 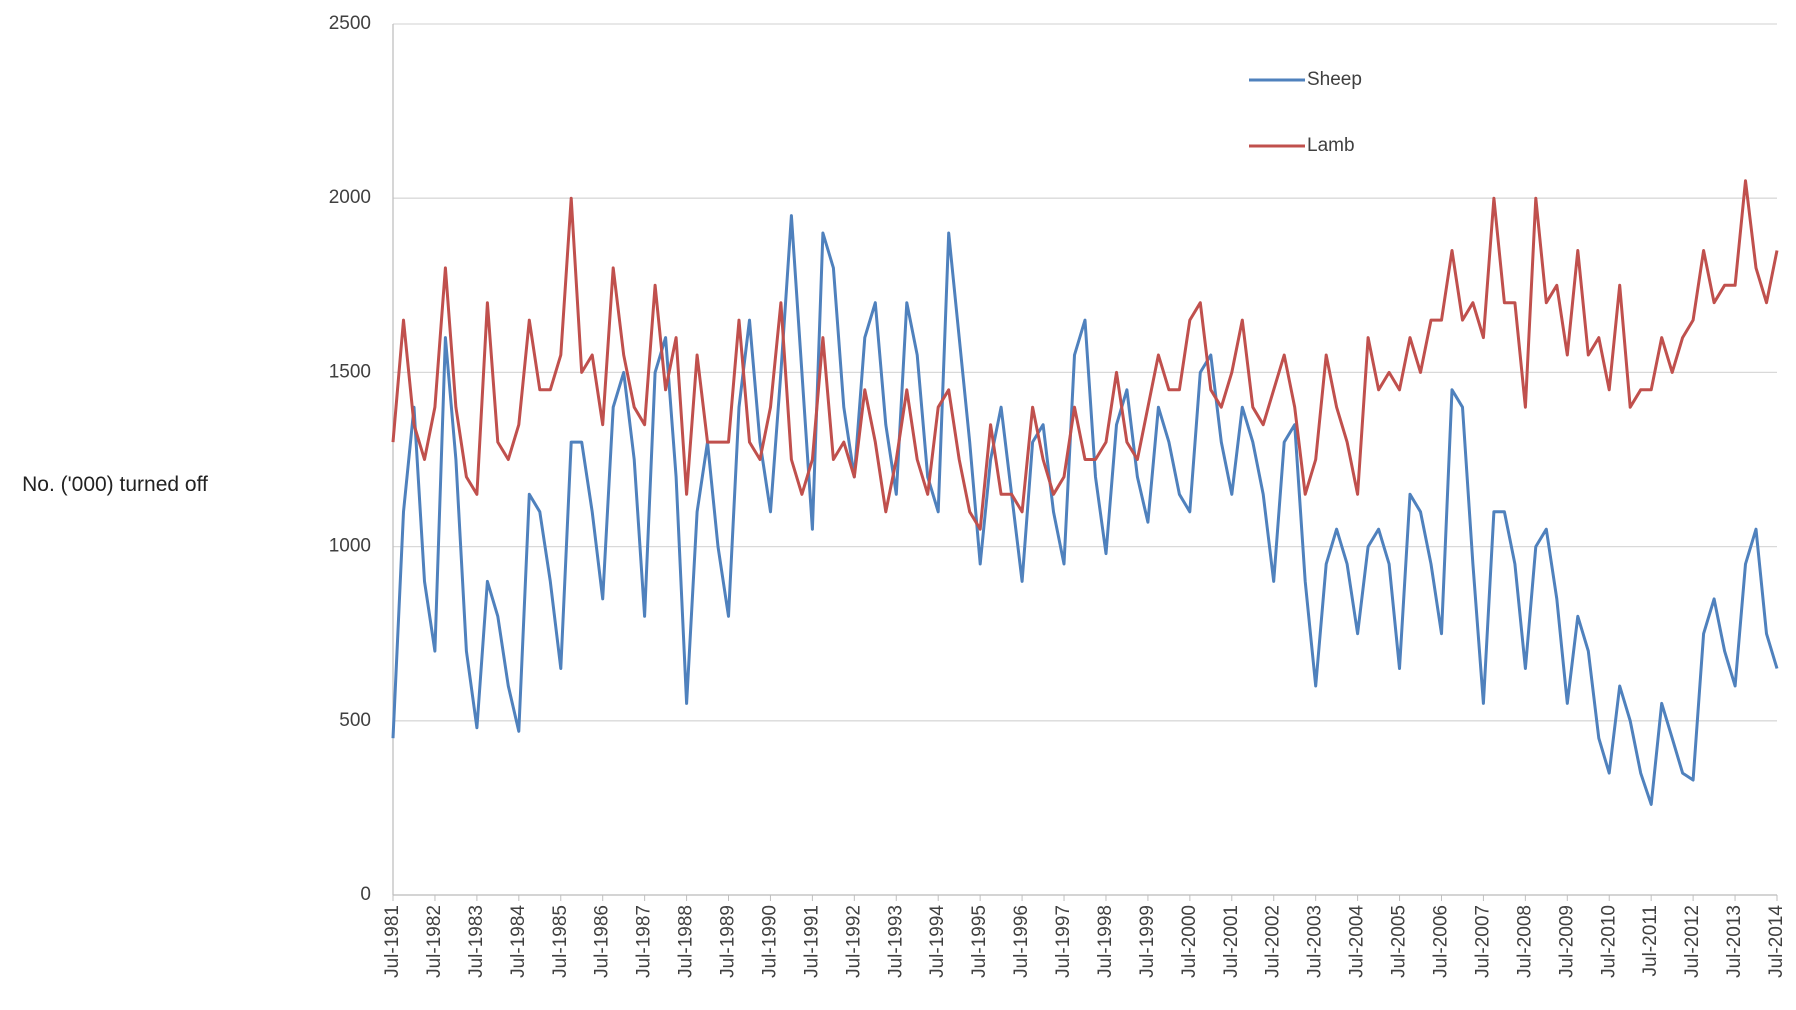 I want to click on x-tick-label: Jul-1986, so click(x=602, y=941).